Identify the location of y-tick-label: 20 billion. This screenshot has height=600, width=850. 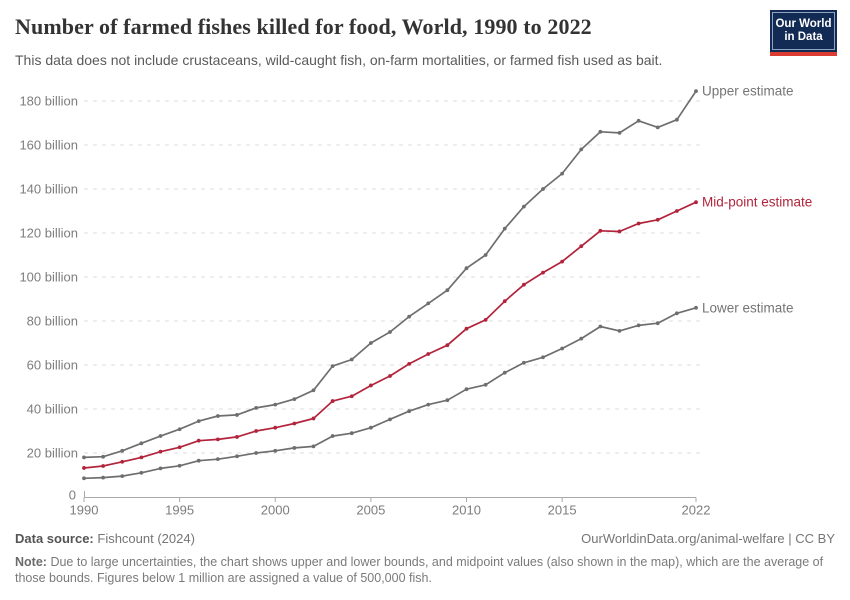
(52, 453).